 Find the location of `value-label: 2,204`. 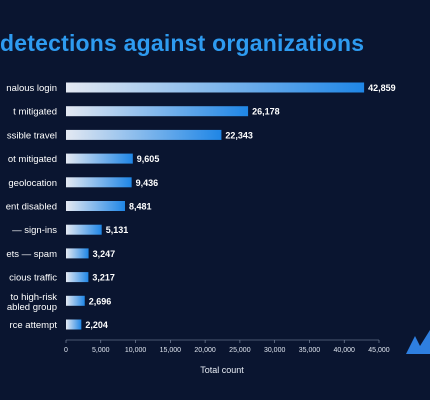

value-label: 2,204 is located at coordinates (96, 325).